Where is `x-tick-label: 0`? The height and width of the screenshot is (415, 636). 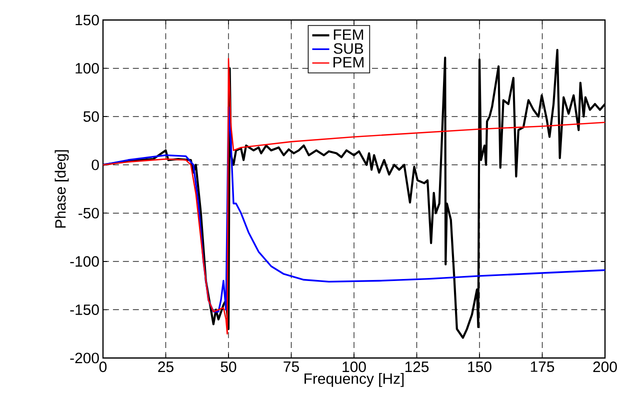
x-tick-label: 0 is located at coordinates (103, 367).